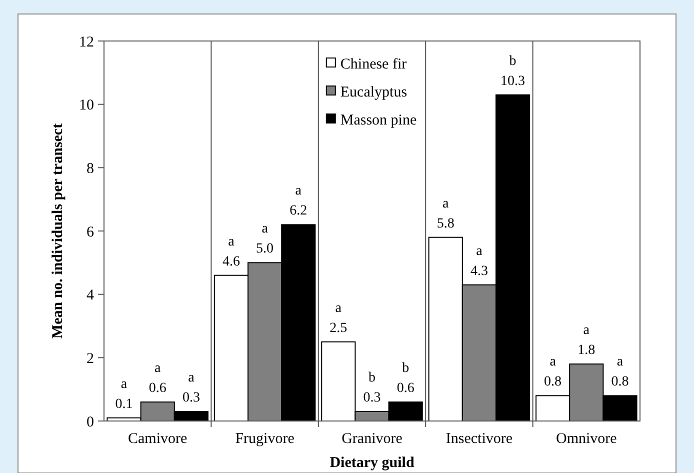 The width and height of the screenshot is (694, 473). What do you see at coordinates (513, 71) in the screenshot?
I see `data-label: b 10.3` at bounding box center [513, 71].